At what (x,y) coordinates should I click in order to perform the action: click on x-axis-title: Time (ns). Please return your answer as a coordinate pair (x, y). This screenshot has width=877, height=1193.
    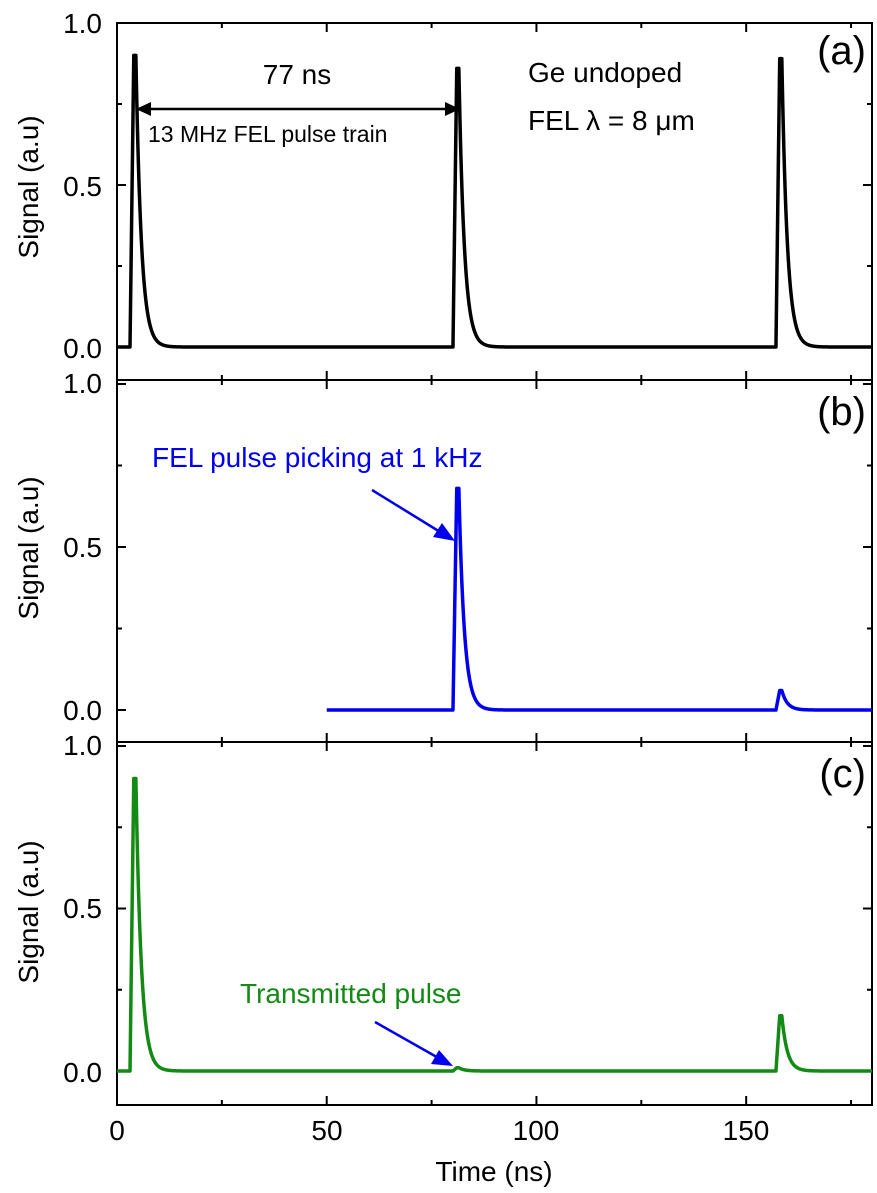
    Looking at the image, I should click on (493, 1171).